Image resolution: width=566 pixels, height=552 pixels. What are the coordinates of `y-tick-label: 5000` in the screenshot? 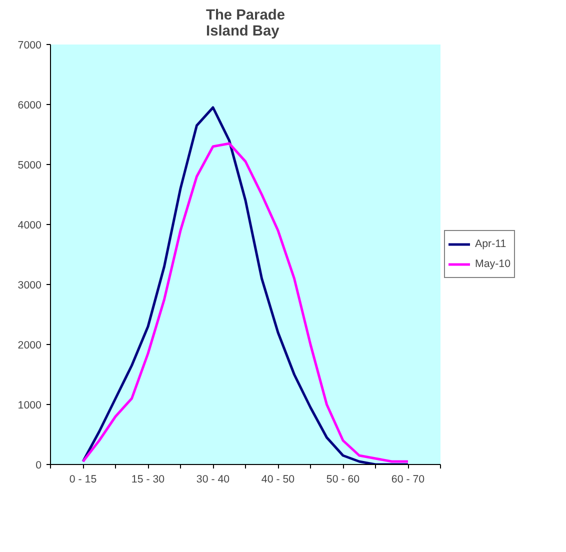 It's located at (30, 166).